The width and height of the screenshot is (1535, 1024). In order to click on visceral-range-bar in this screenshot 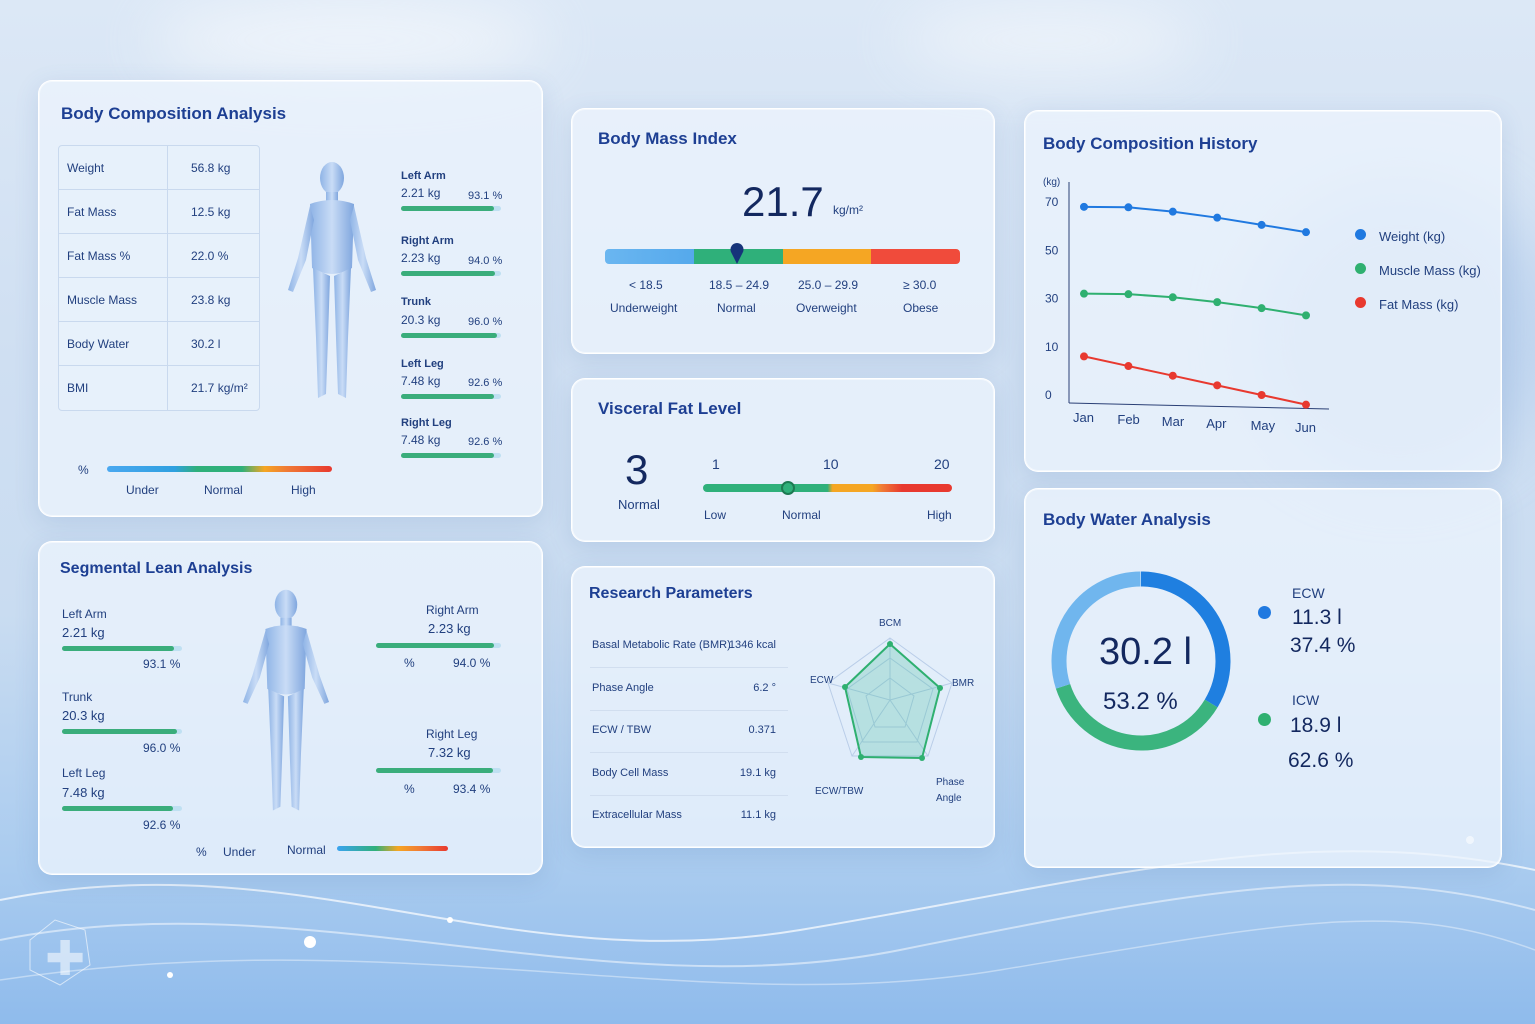, I will do `click(827, 488)`.